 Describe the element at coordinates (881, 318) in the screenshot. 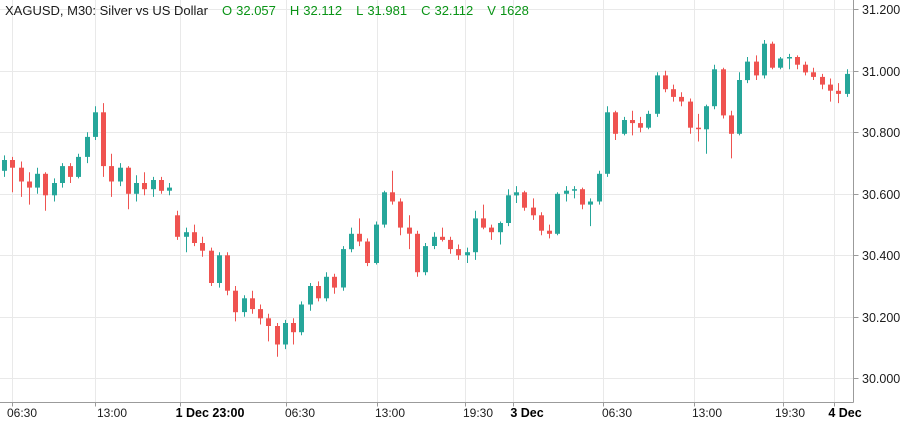

I see `price-tick-label: 30.200` at that location.